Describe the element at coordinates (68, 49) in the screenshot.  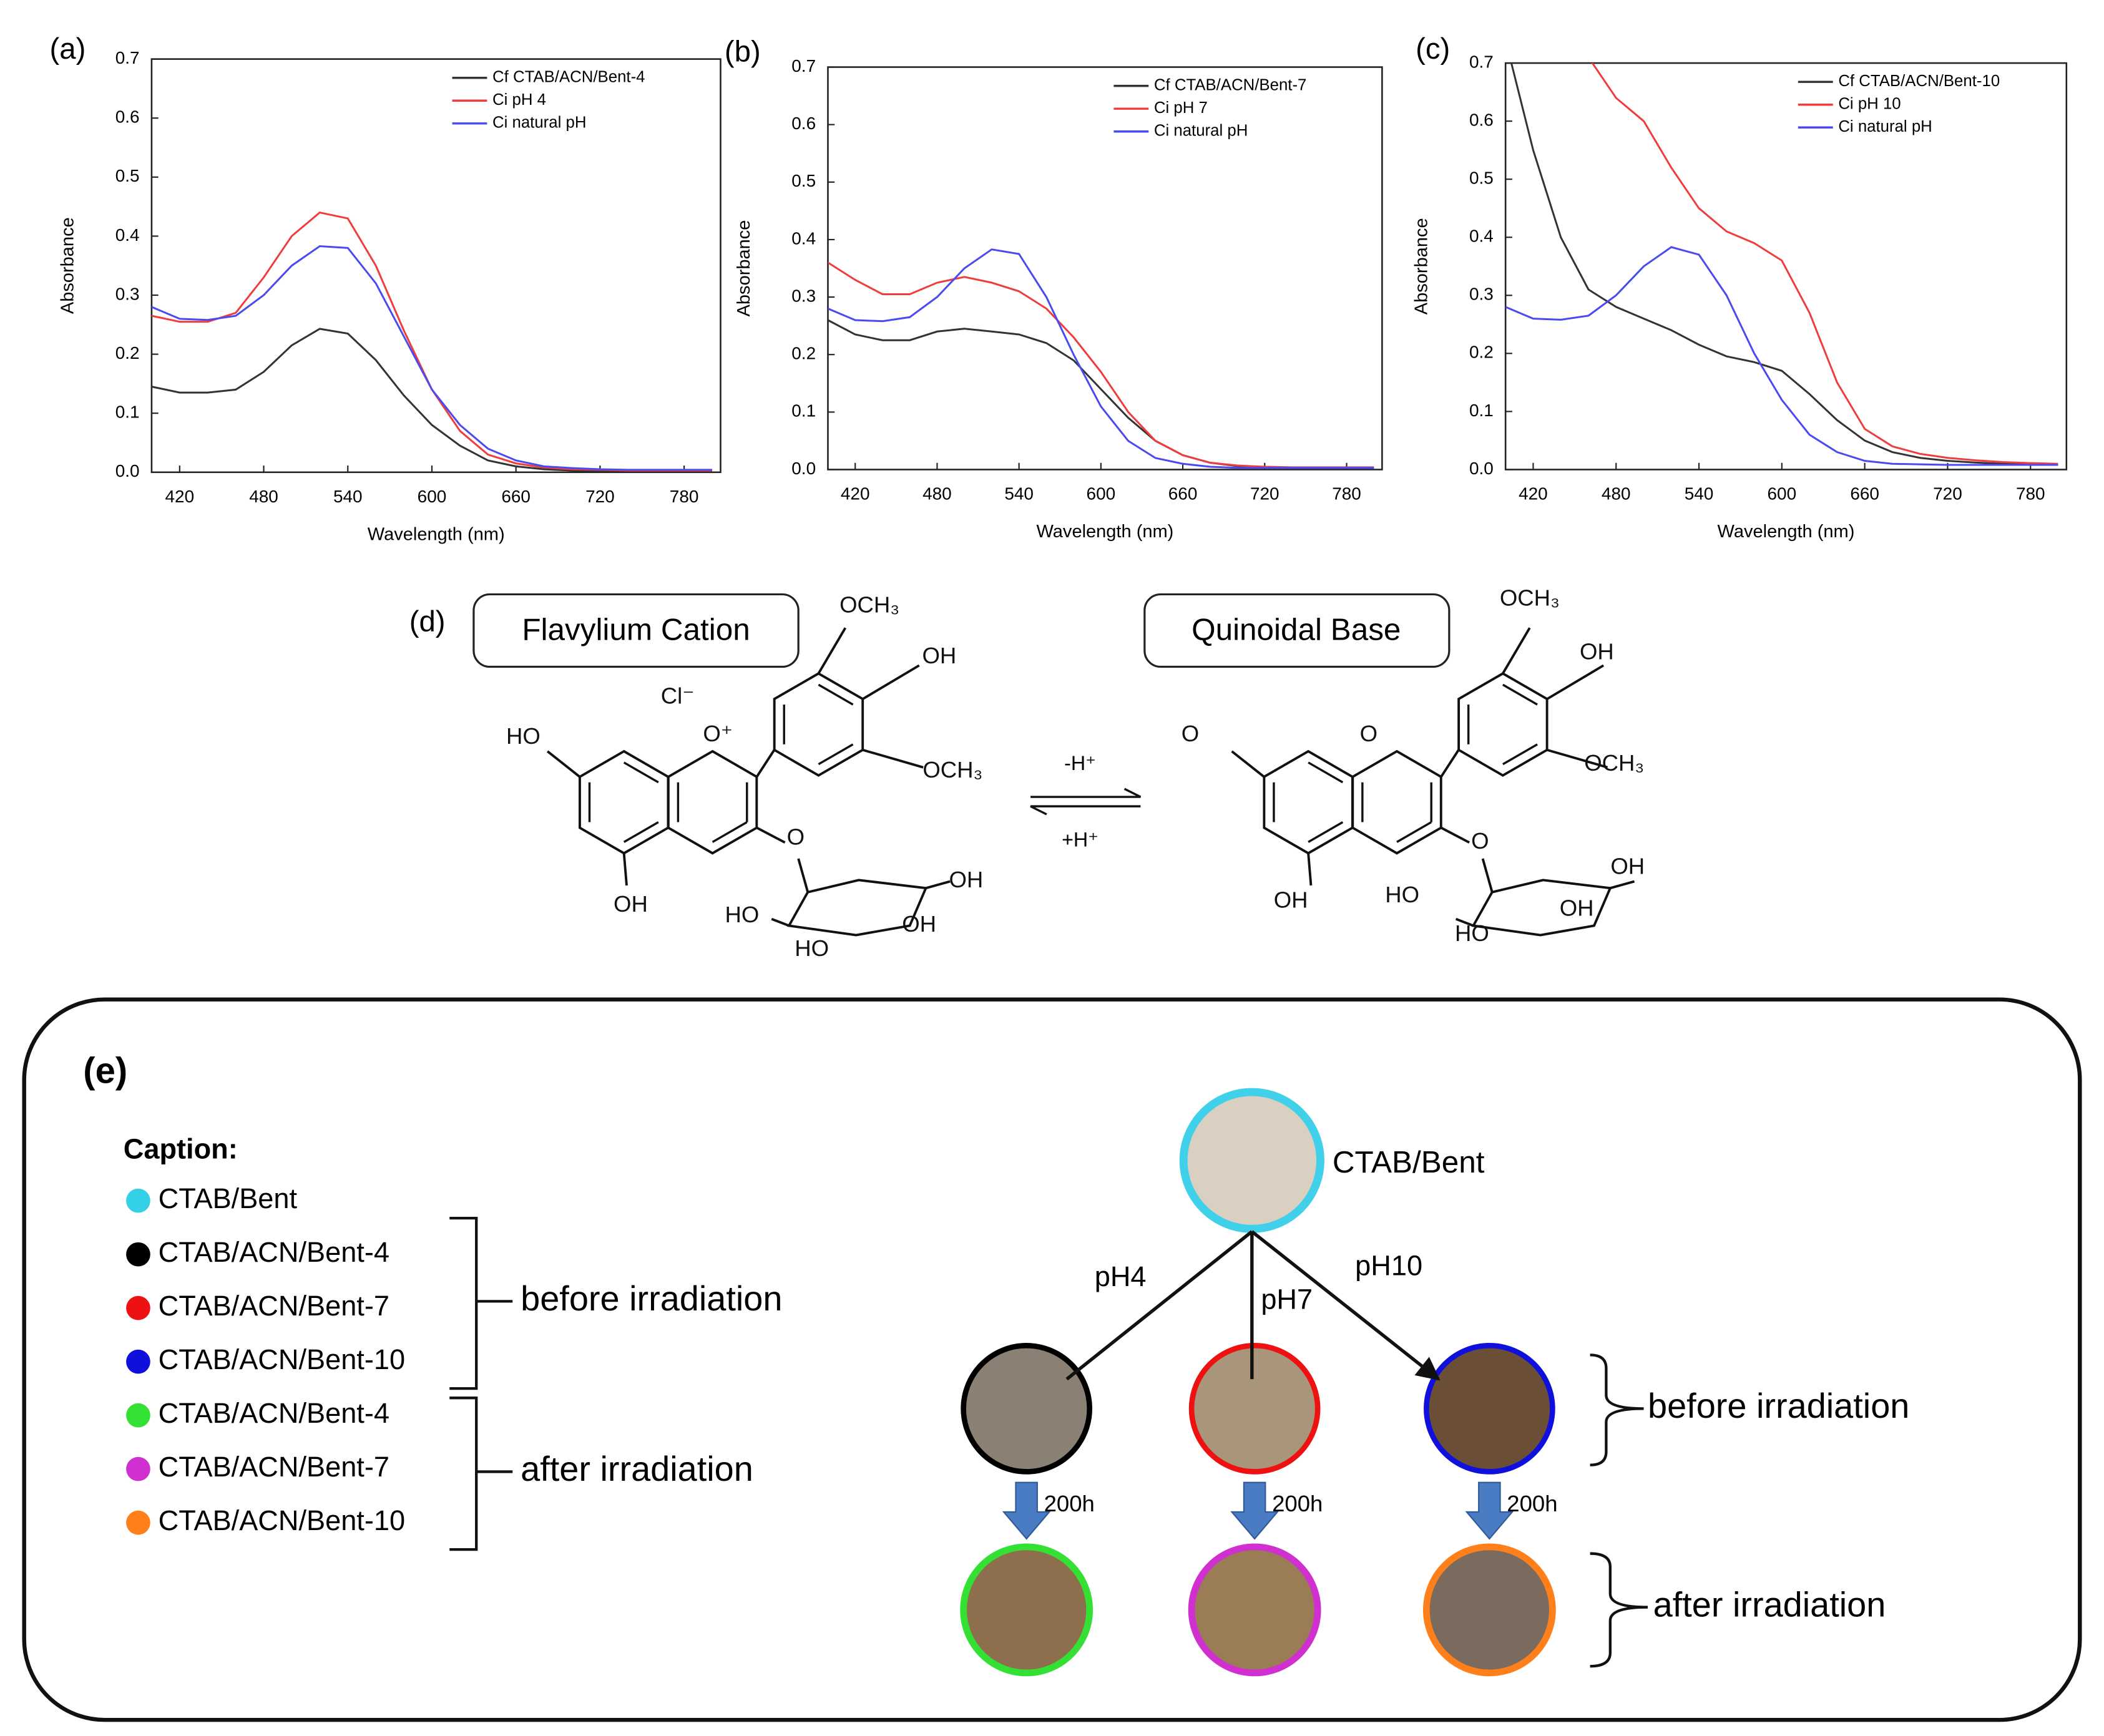
I see `panel-label: (a)` at that location.